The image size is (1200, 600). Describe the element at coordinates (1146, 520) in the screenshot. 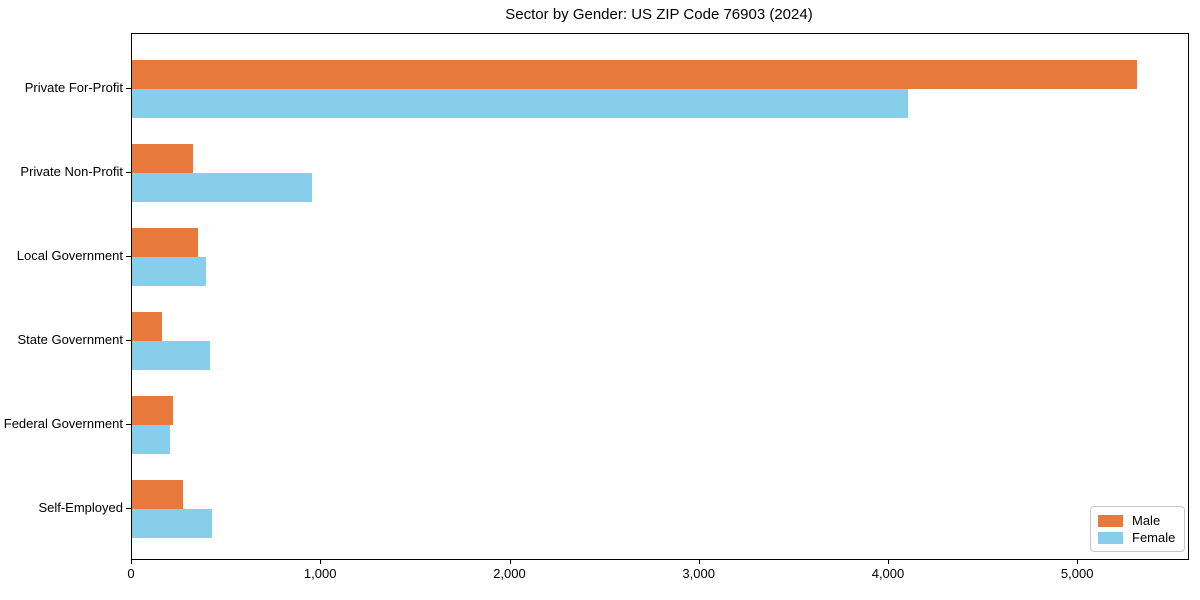

I see `legend-label-male: Male` at that location.